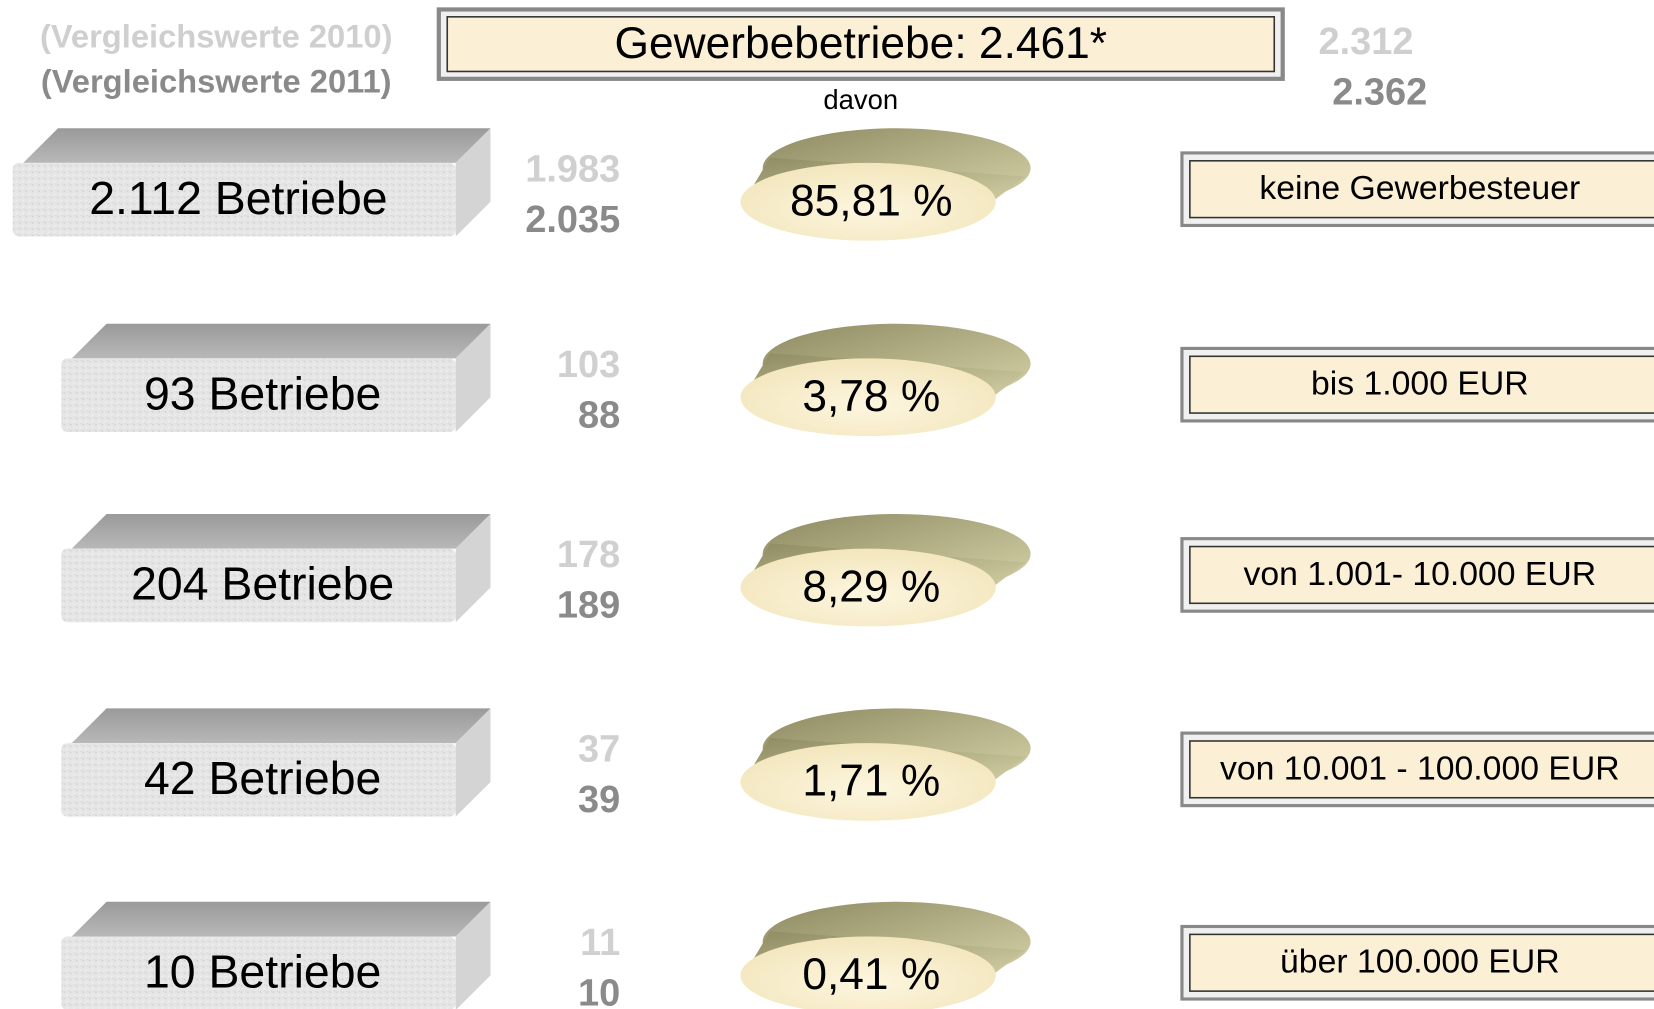 The width and height of the screenshot is (1654, 1009). I want to click on count-label: 10 Betriebe, so click(262, 972).